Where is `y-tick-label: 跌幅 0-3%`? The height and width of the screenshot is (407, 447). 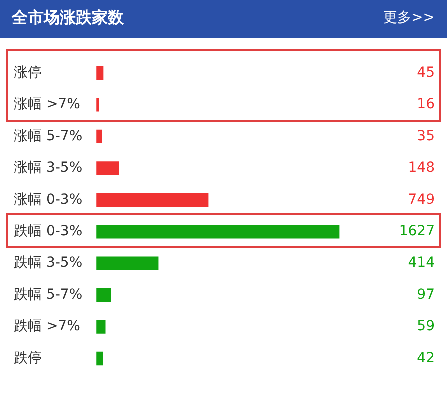
y-tick-label: 跌幅 0-3% is located at coordinates (48, 232).